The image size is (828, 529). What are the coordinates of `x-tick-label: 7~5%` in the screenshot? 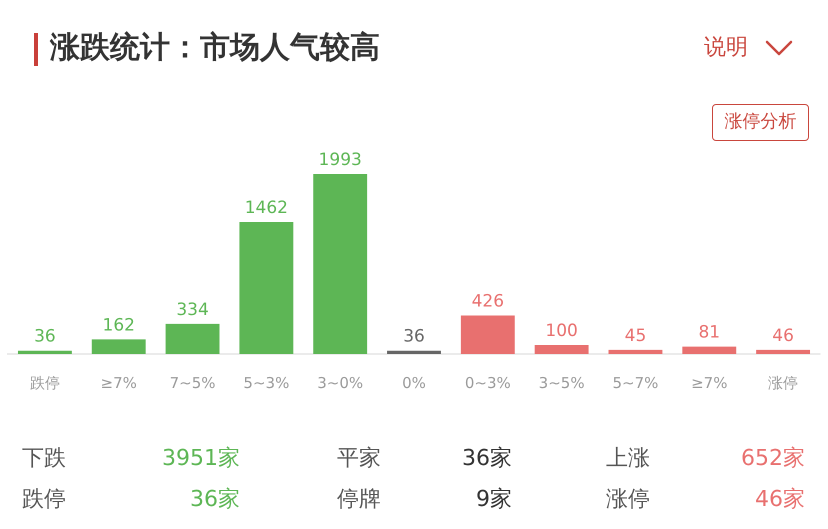 It's located at (193, 383).